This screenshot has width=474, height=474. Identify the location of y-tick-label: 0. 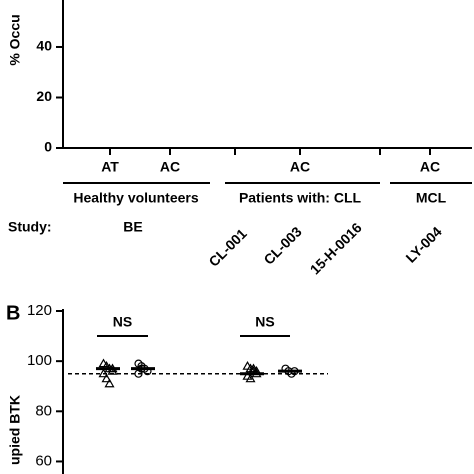
(48, 147).